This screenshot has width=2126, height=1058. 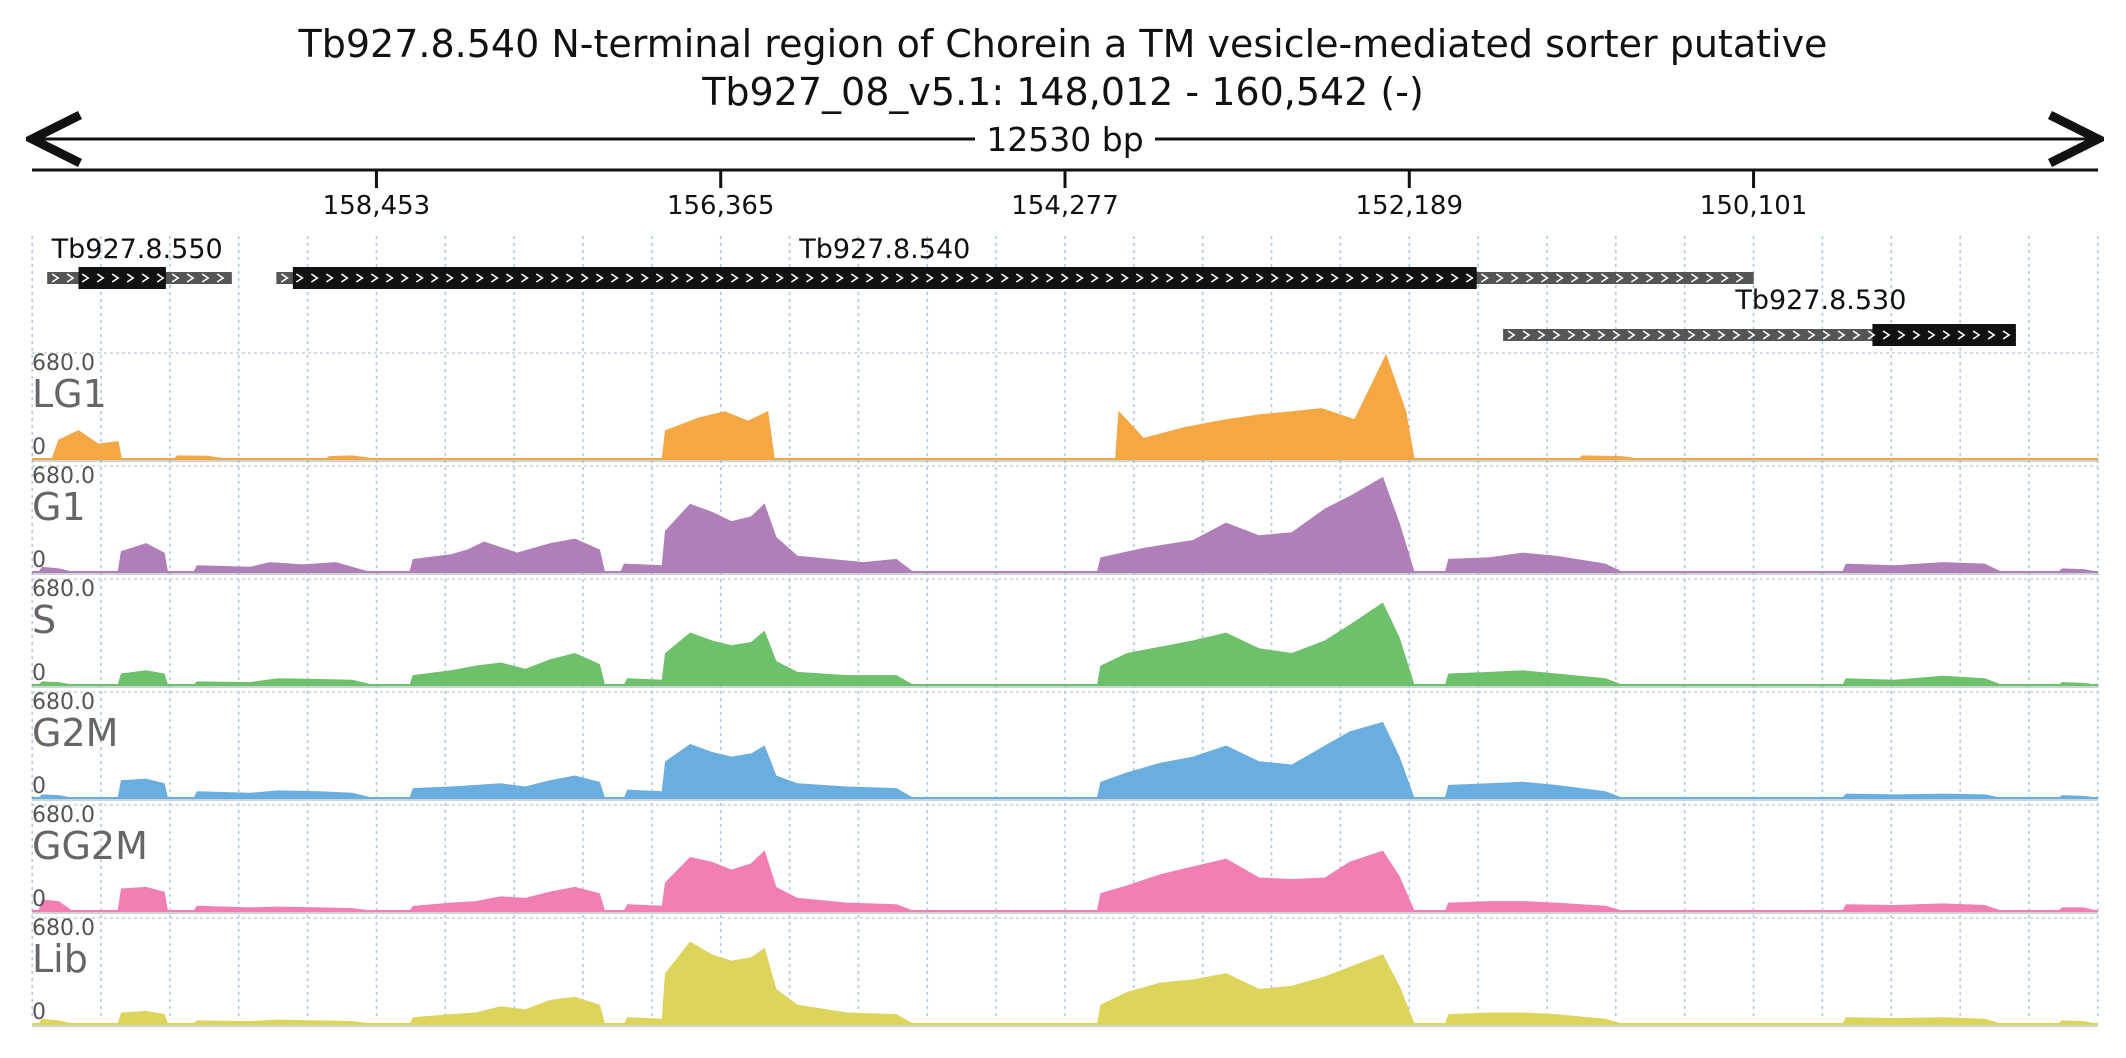 I want to click on gene-model: Tb927.8.550, so click(x=139, y=261).